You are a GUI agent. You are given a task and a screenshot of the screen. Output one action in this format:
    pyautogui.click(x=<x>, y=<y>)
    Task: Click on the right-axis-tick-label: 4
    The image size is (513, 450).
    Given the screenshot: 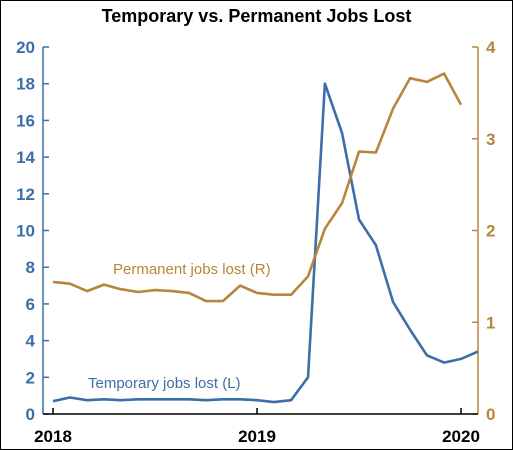 What is the action you would take?
    pyautogui.click(x=491, y=47)
    